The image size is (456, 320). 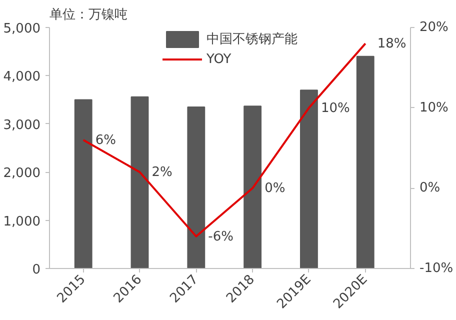 I want to click on y-tick-label: 4,000, so click(x=21, y=77).